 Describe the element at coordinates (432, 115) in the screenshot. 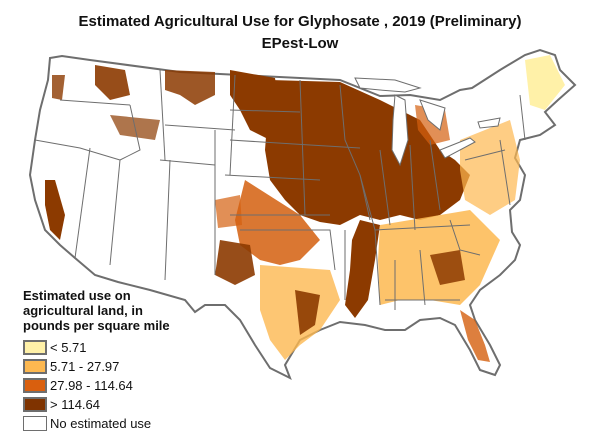

I see `lake-huron` at that location.